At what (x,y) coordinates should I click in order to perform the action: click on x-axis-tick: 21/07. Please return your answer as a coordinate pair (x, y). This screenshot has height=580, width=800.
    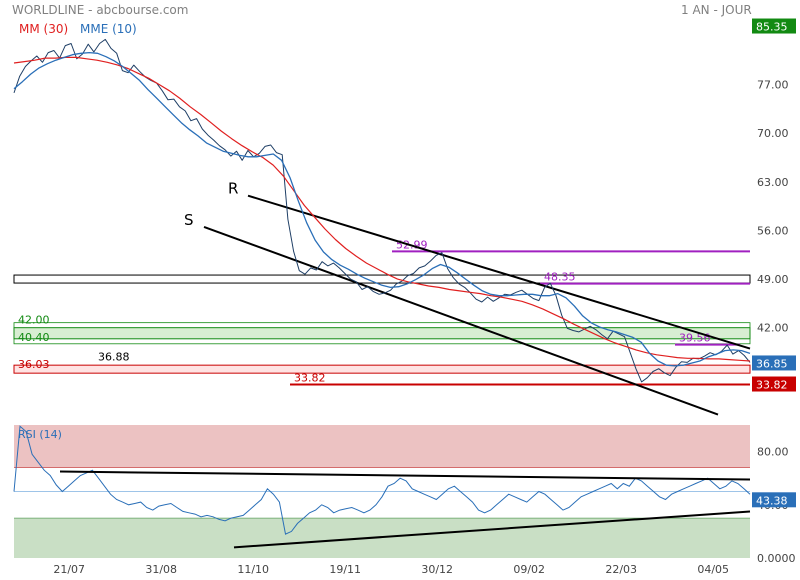
    Looking at the image, I should click on (69, 569).